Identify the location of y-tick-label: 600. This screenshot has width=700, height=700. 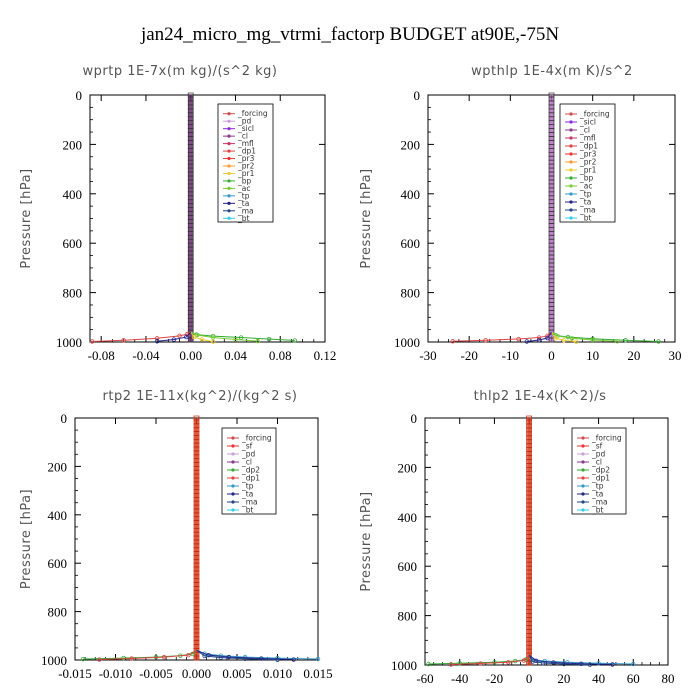
(58, 563).